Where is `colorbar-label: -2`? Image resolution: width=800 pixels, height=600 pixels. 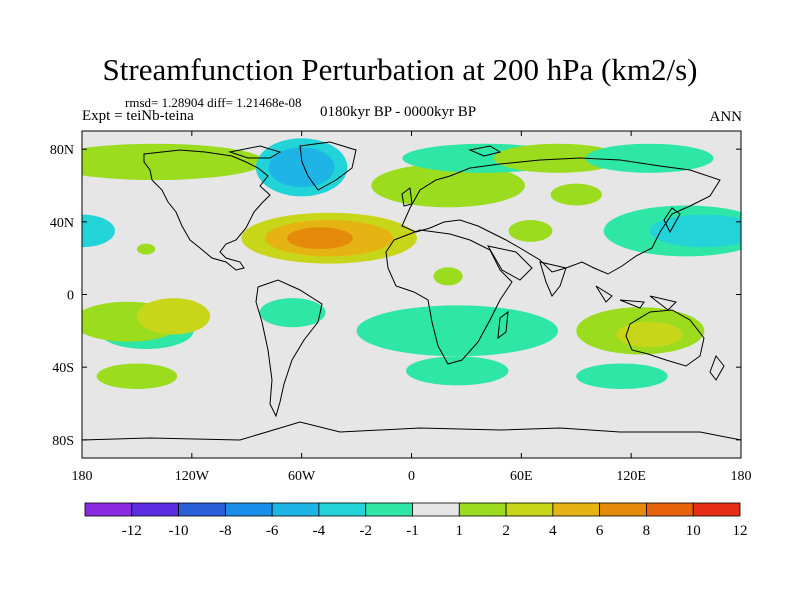 colorbar-label: -2 is located at coordinates (365, 531).